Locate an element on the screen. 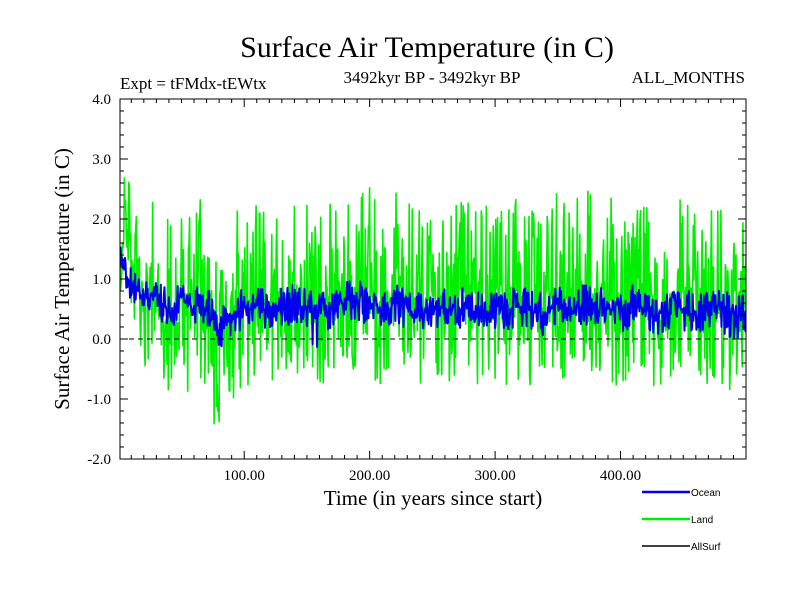  y-tick-label: 2.0 is located at coordinates (101, 220).